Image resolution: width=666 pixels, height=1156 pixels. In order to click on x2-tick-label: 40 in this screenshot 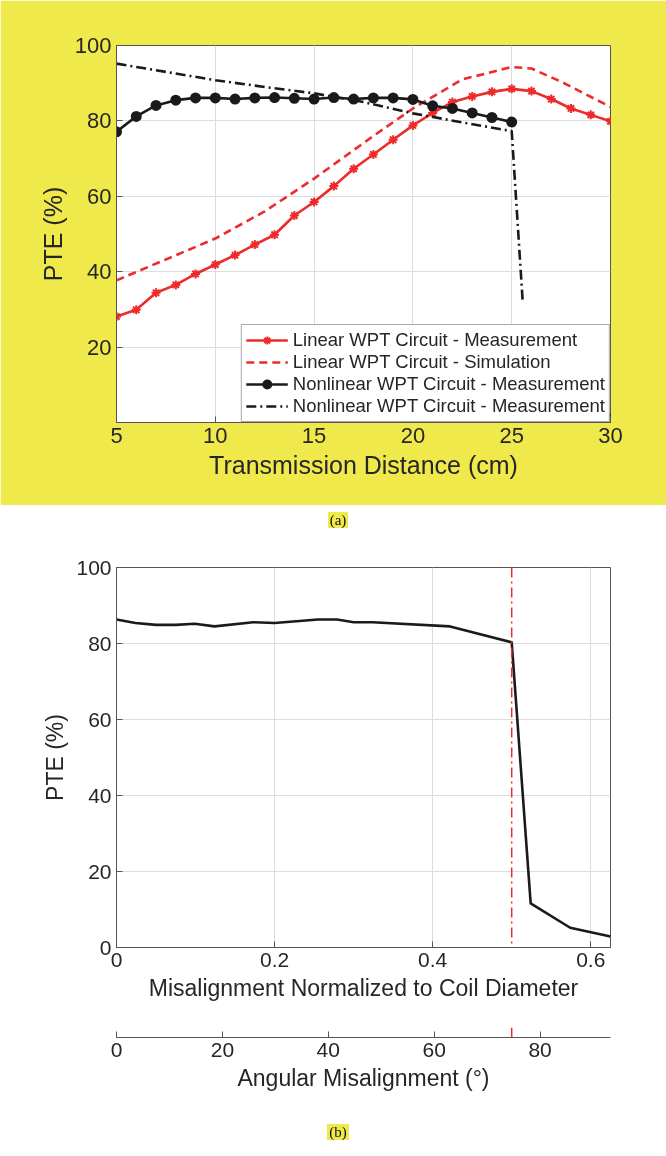, I will do `click(328, 1049)`.